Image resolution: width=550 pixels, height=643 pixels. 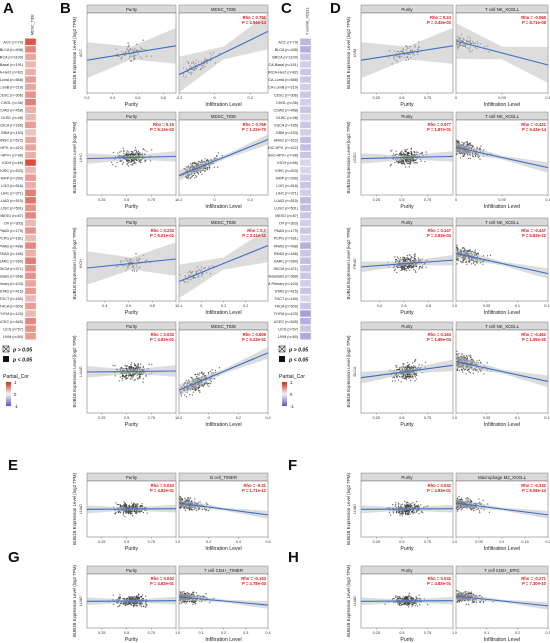 I want to click on heatmap-row-label: HNSC-HPV+ (n=98), so click(x=281, y=156).